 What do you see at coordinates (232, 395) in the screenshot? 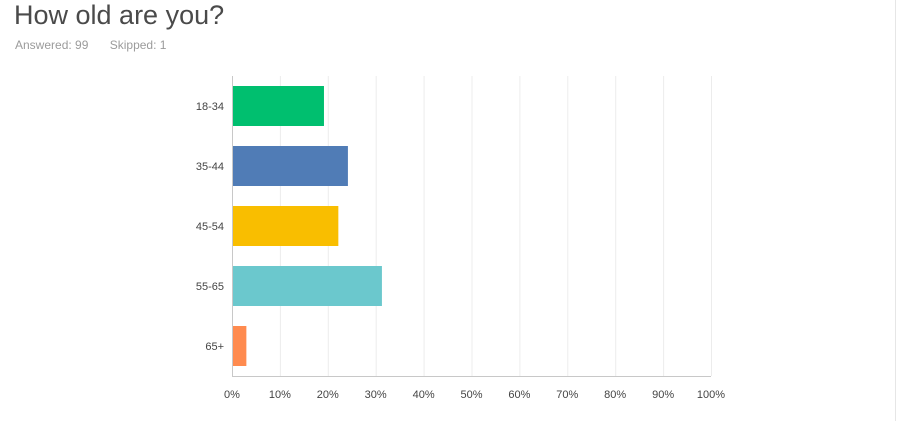
I see `x-tick-label: 0%` at bounding box center [232, 395].